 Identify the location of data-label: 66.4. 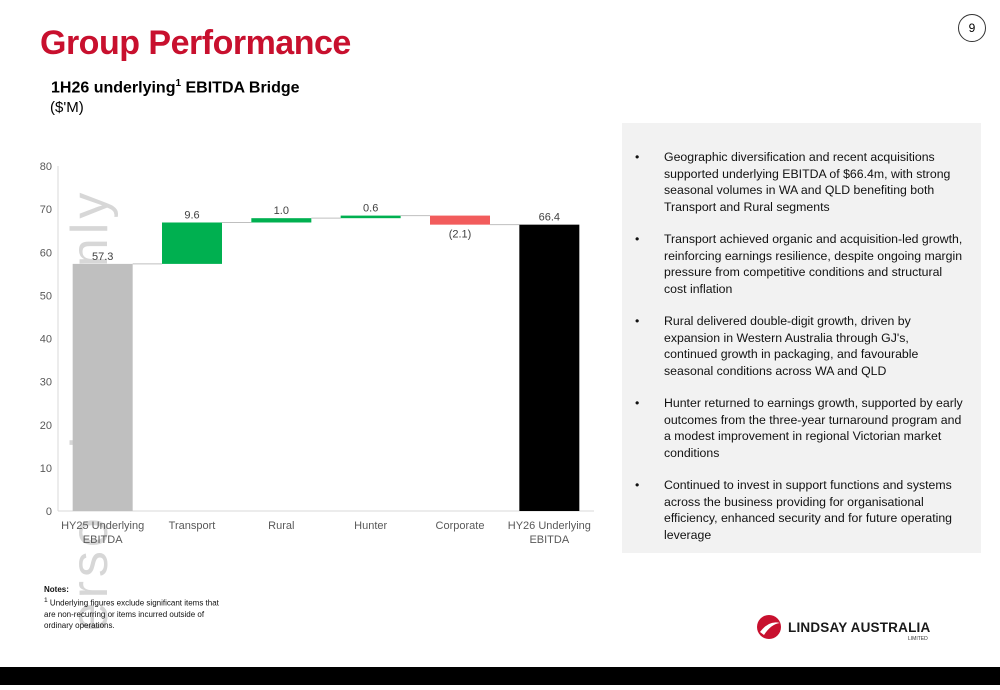
(549, 218).